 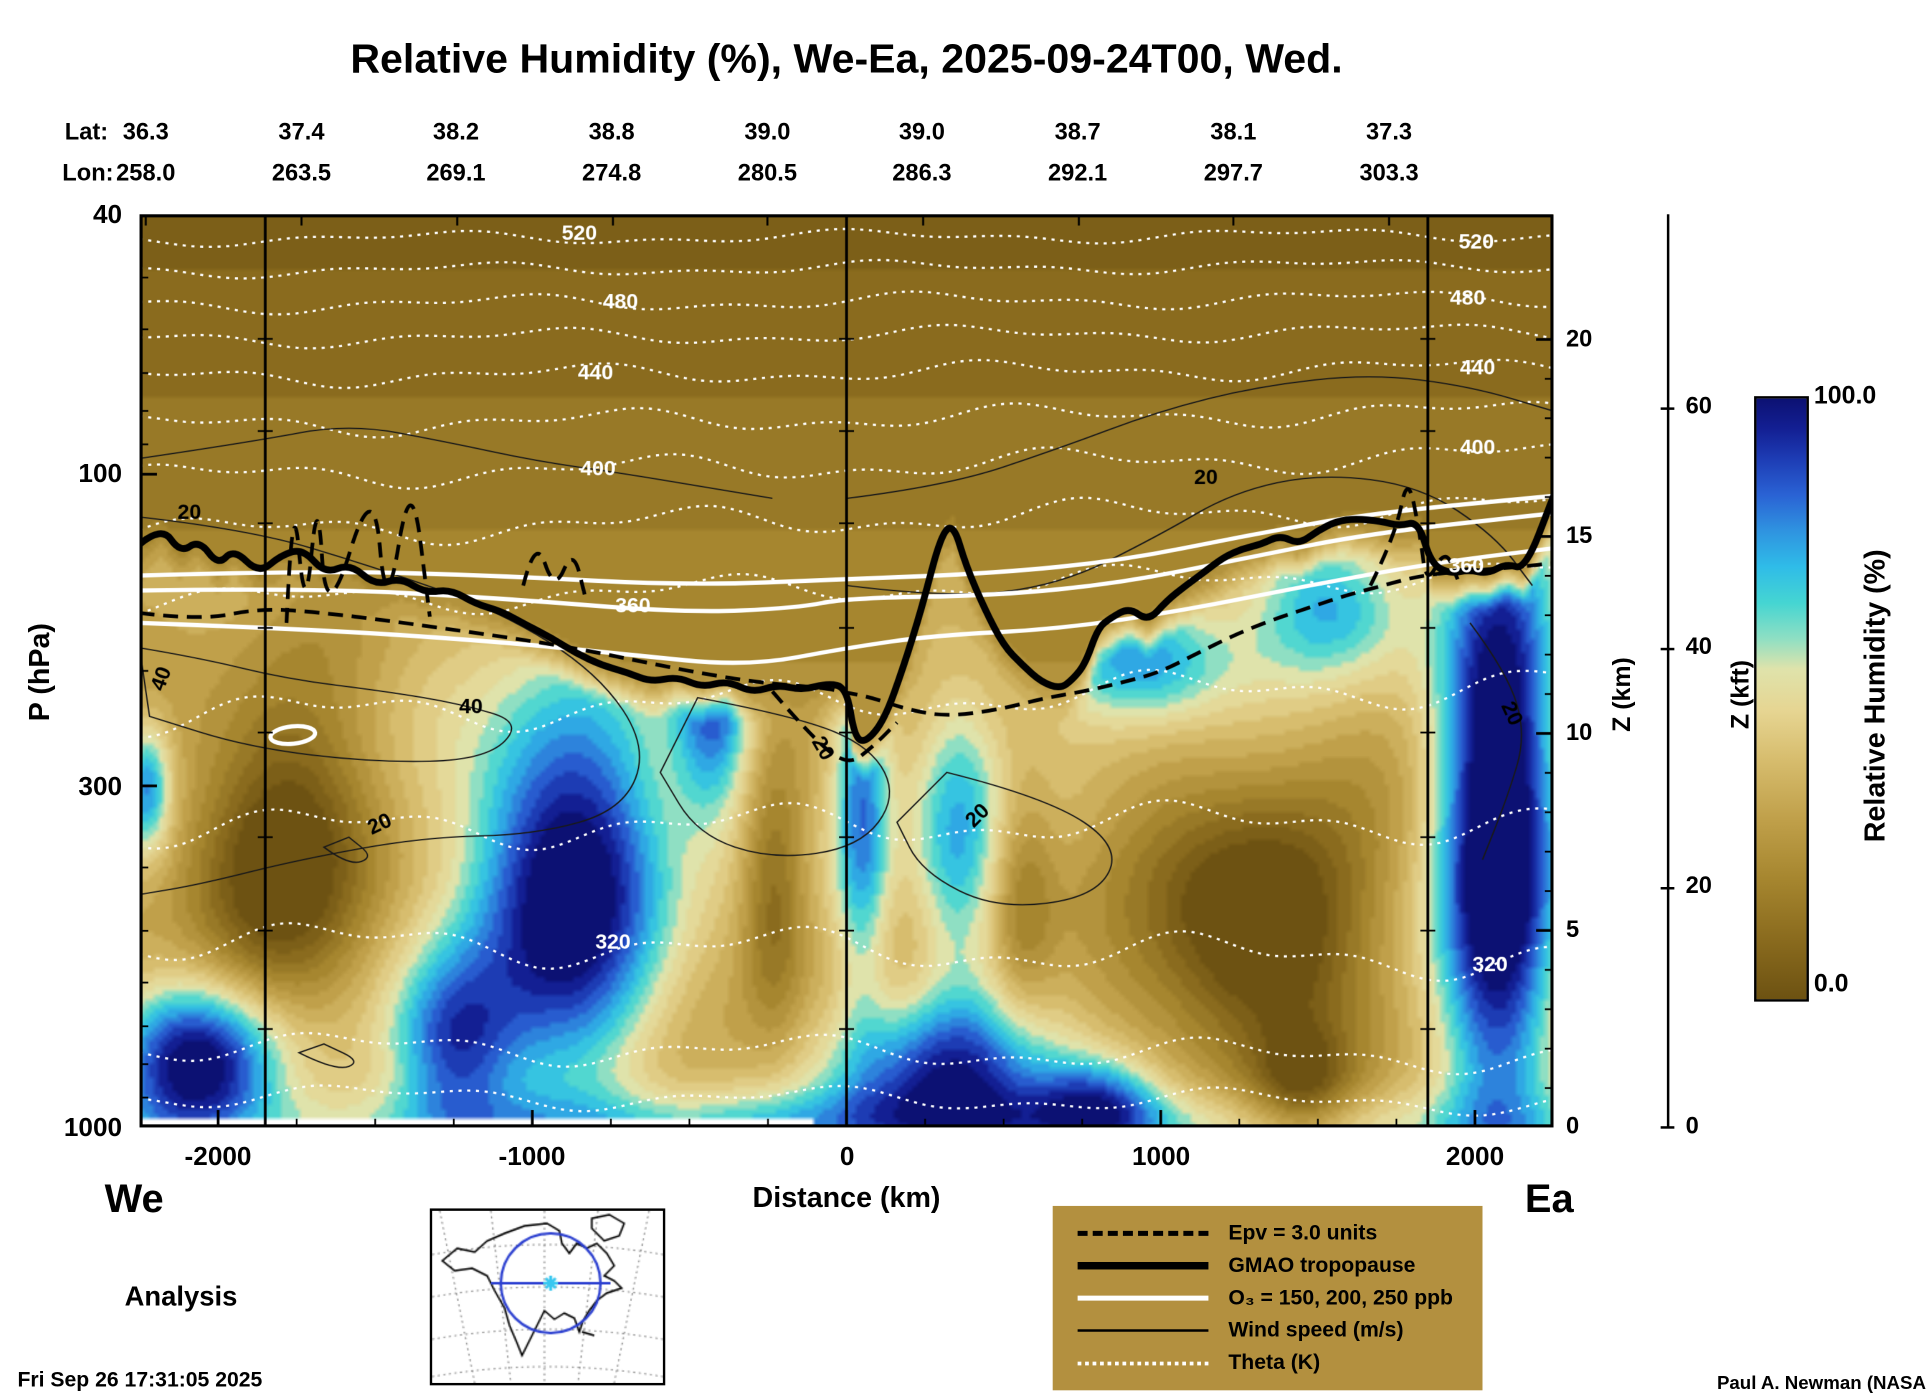 I want to click on zkm-tick: 0, so click(x=1572, y=1126).